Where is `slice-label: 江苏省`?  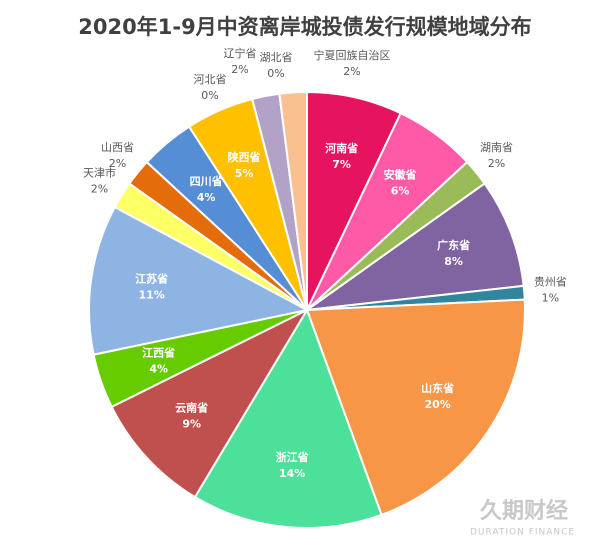
slice-label: 江苏省 is located at coordinates (151, 279).